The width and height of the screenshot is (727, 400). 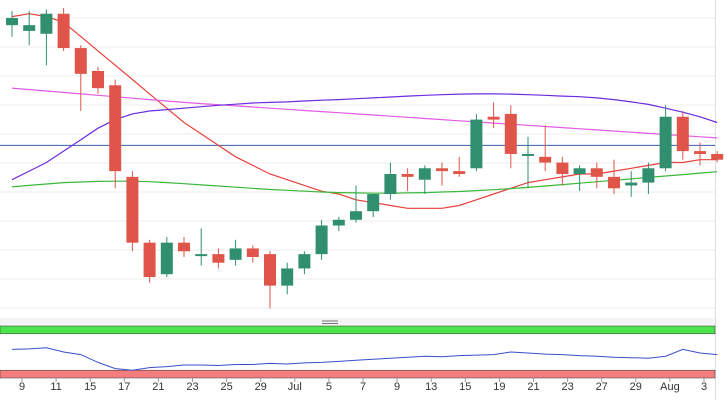 I want to click on x-tick-label: 5, so click(x=329, y=387).